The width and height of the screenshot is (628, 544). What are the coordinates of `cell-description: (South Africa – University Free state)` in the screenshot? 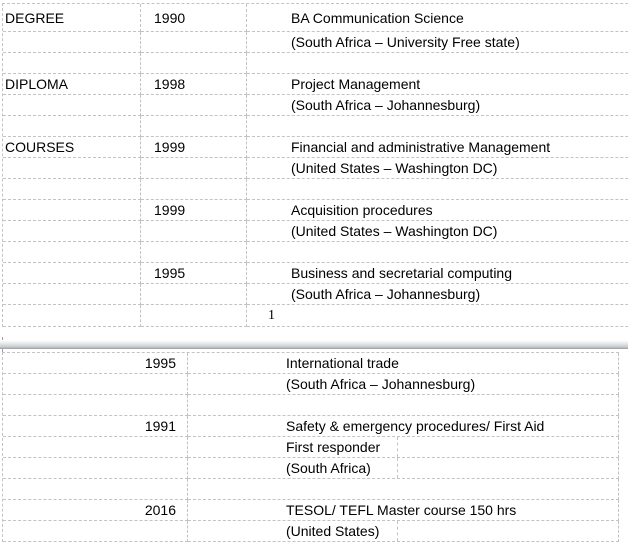 It's located at (437, 42).